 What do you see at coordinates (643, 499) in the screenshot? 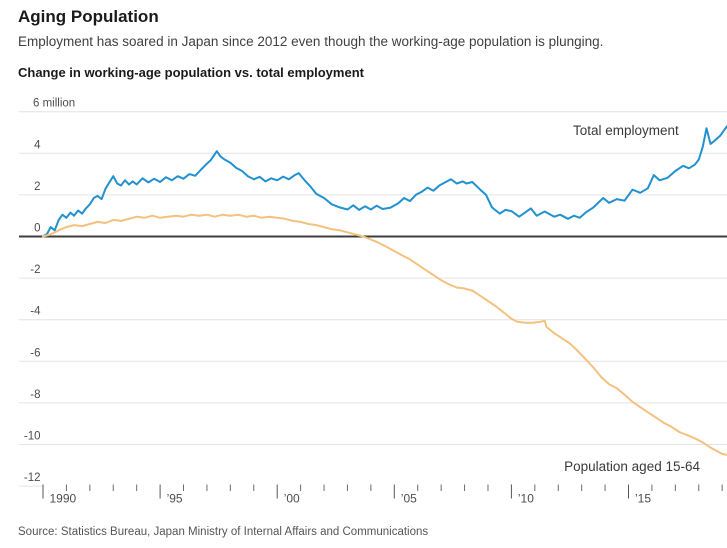
I see `x-axis-tick-label: ’15` at bounding box center [643, 499].